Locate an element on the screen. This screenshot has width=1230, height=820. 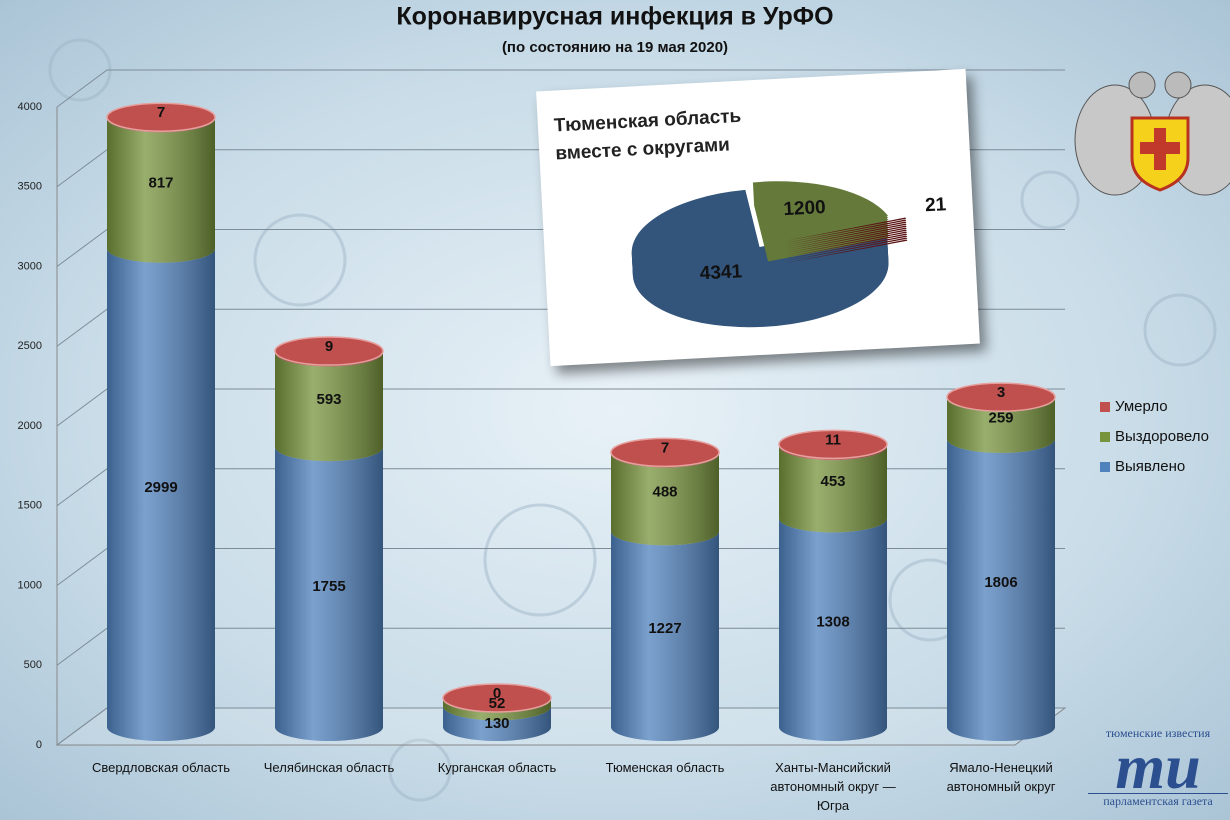
x-tick-label: Ханты-Мансийский автономный округ — Югра is located at coordinates (833, 786).